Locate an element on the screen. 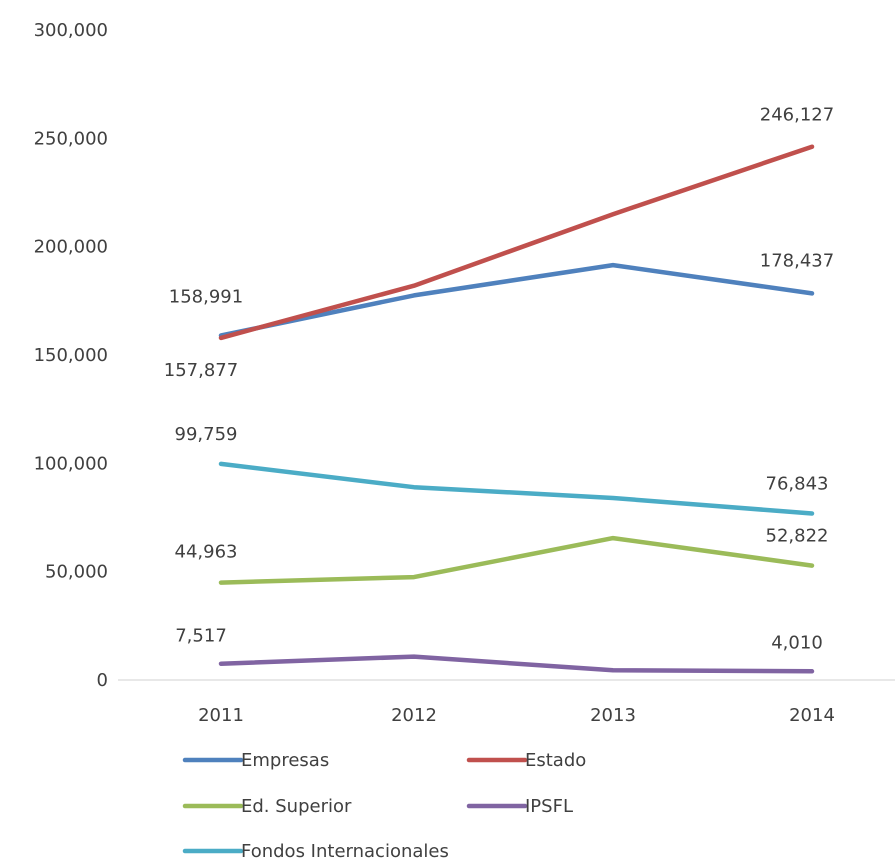  data-label: 7,517 is located at coordinates (201, 636).